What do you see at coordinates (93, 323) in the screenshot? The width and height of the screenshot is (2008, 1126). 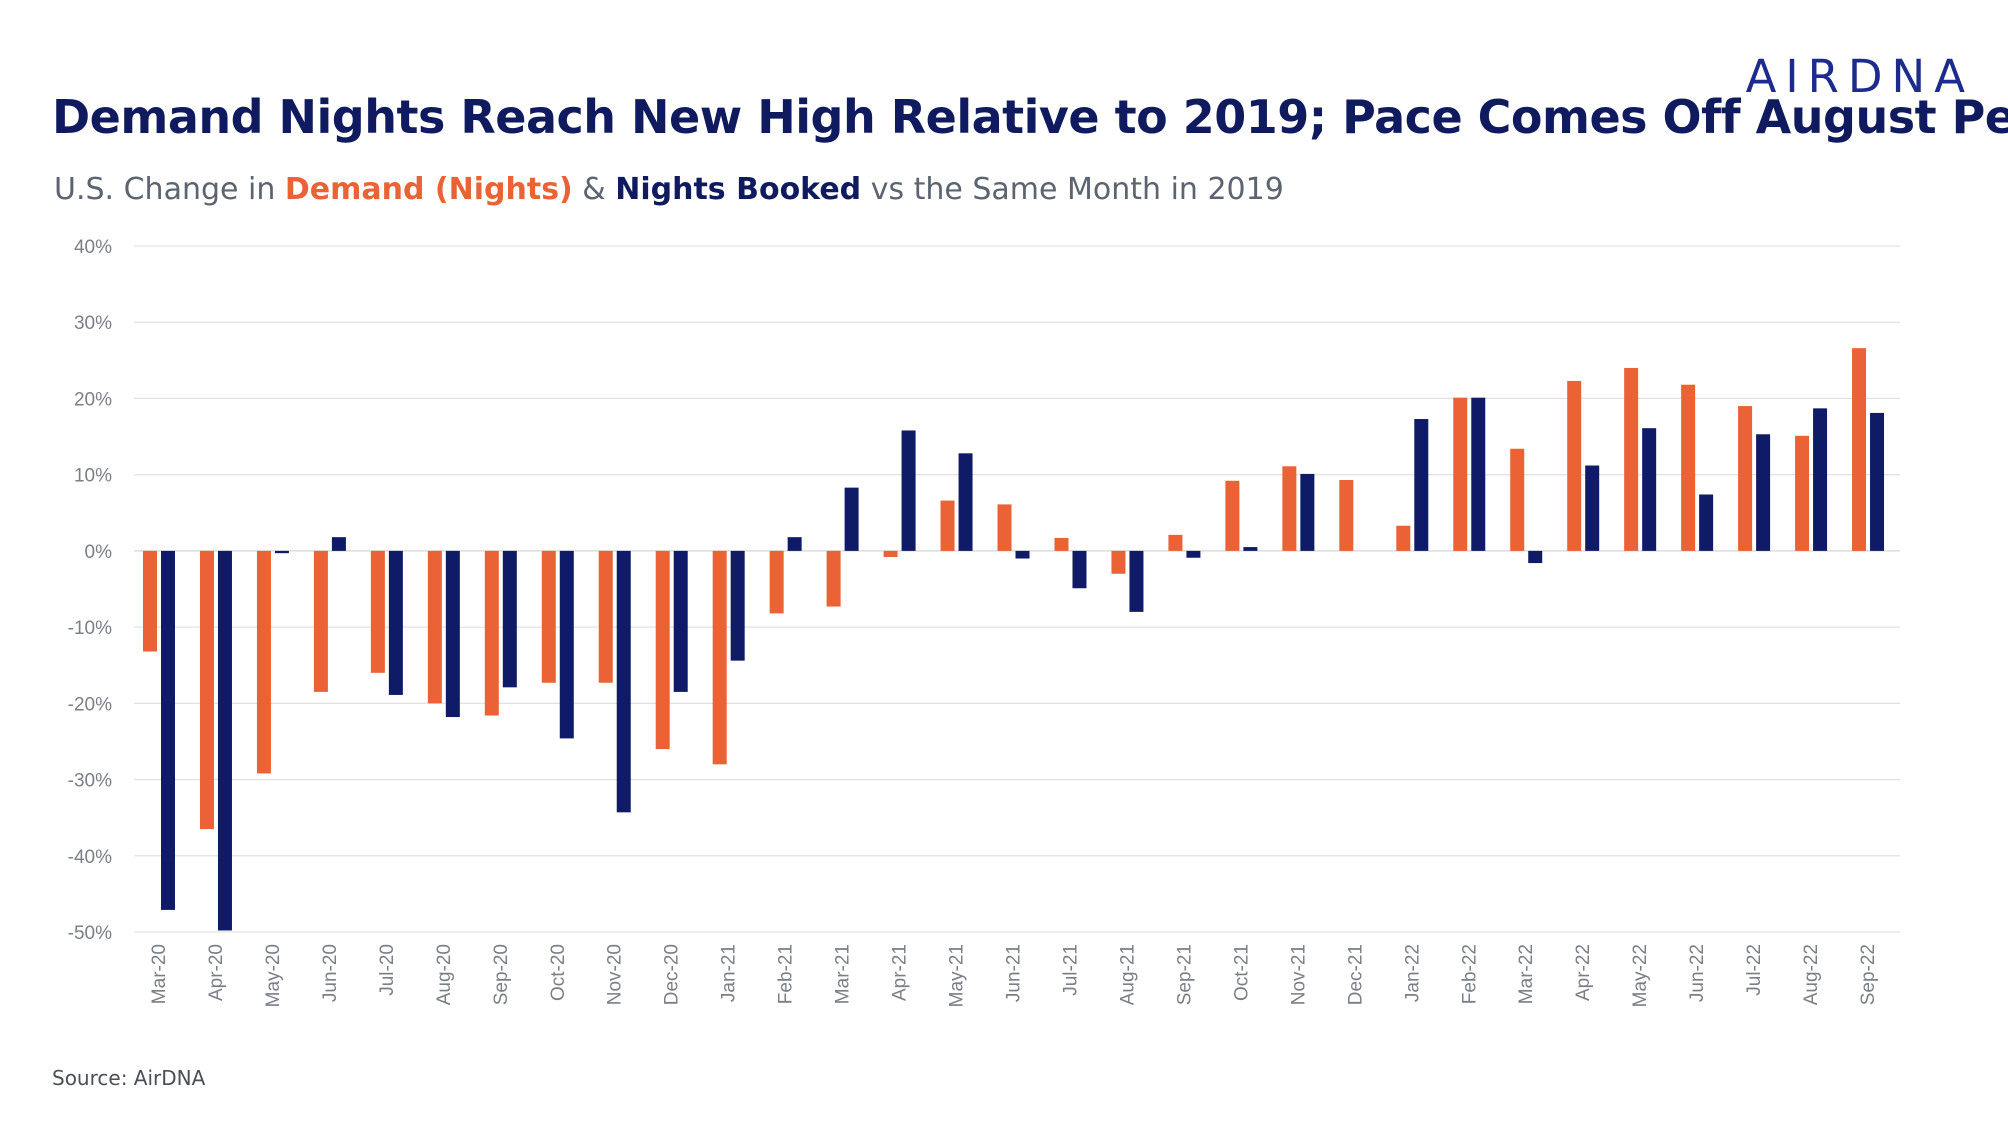 I see `y-tick-label: 30%` at bounding box center [93, 323].